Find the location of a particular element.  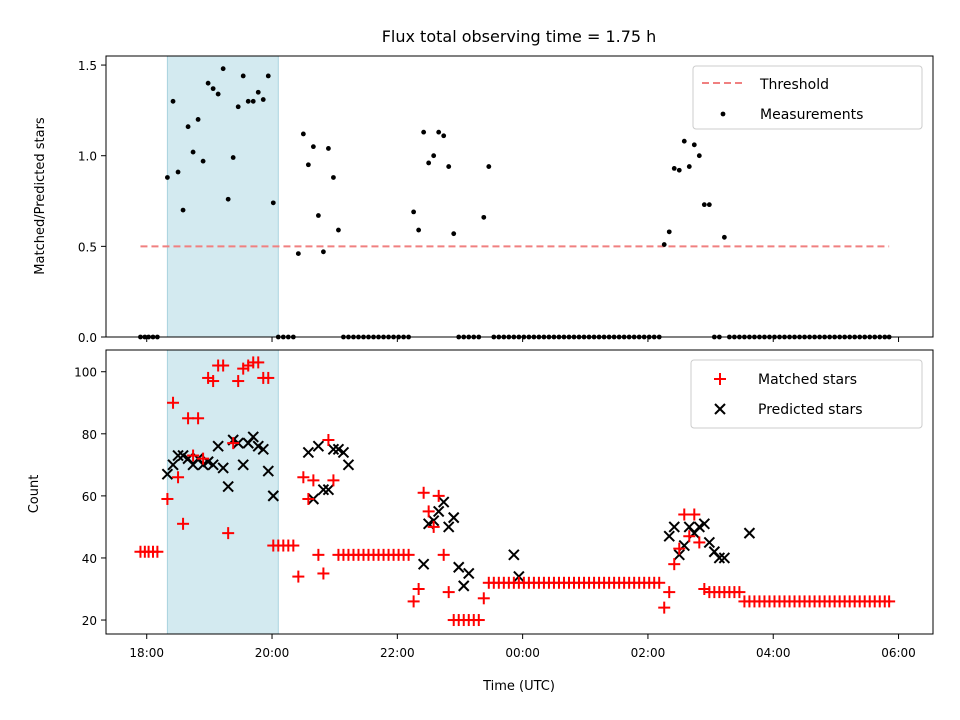

bottom-x-tick-label: 06:00 is located at coordinates (898, 653).